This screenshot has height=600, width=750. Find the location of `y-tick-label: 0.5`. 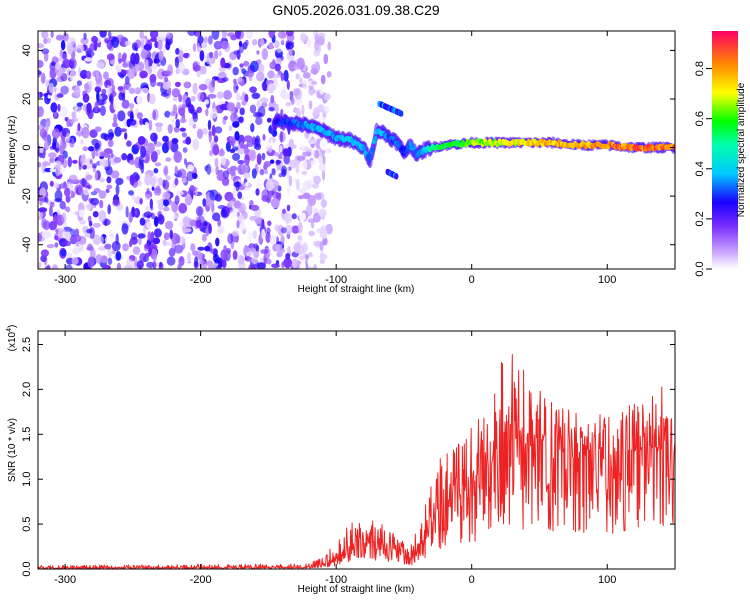

y-tick-label: 0.5 is located at coordinates (27, 523).